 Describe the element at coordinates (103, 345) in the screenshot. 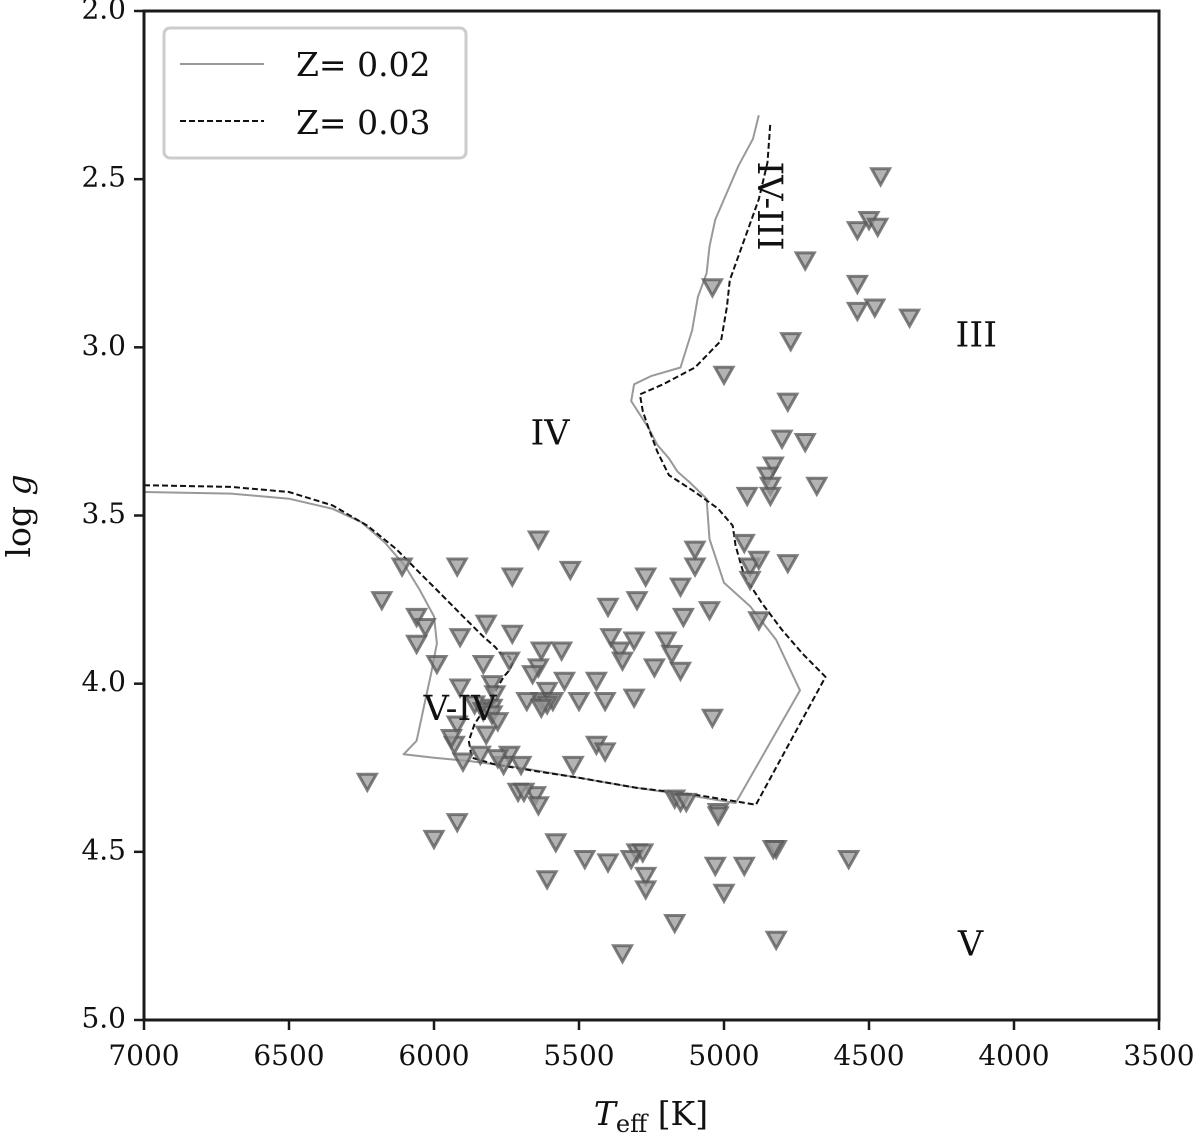

I see `y-tick-label-2: 3.0` at that location.